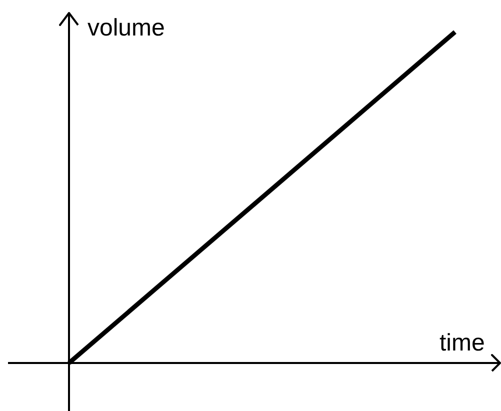  I want to click on y-axis-title: volume, so click(126, 28).